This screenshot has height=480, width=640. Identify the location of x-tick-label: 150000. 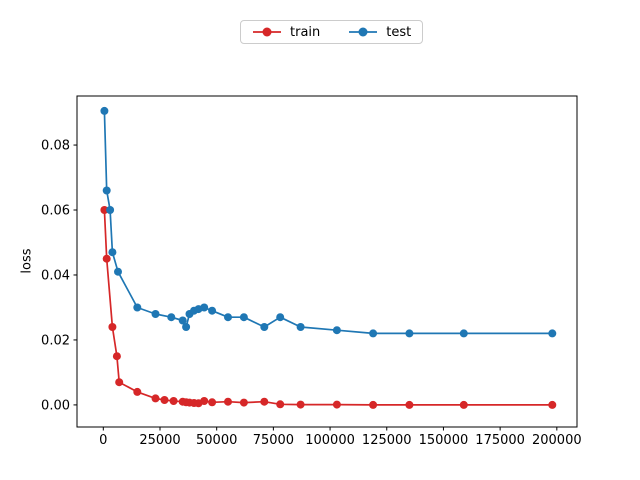
(444, 440).